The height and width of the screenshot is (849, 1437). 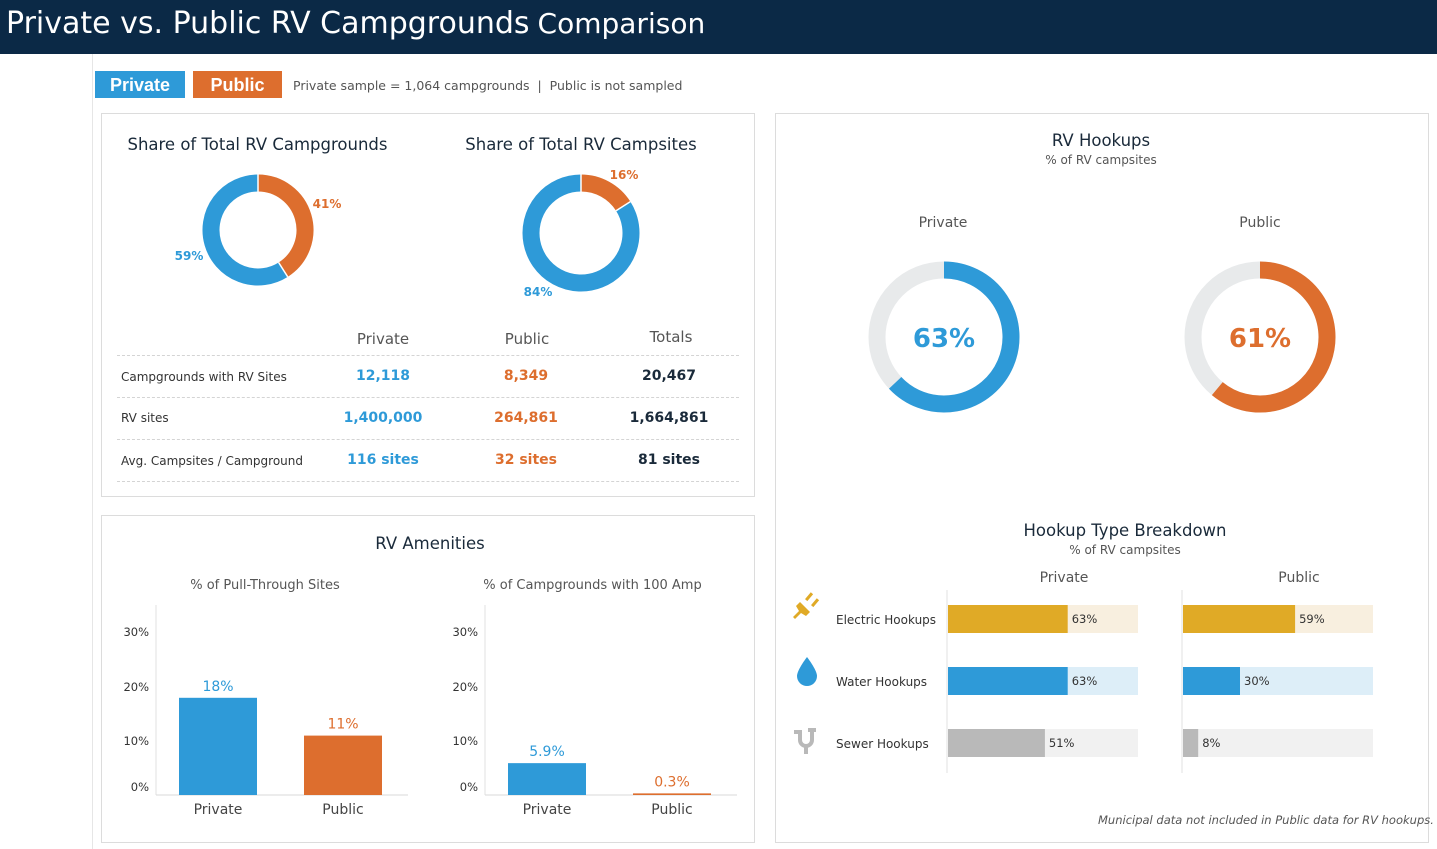 I want to click on hookup-bar-value: 59%, so click(x=1312, y=619).